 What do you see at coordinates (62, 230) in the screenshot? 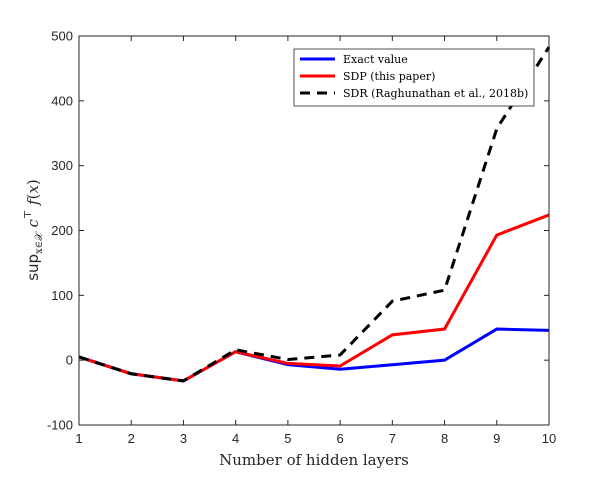
I see `y-tick-label: 200` at bounding box center [62, 230].